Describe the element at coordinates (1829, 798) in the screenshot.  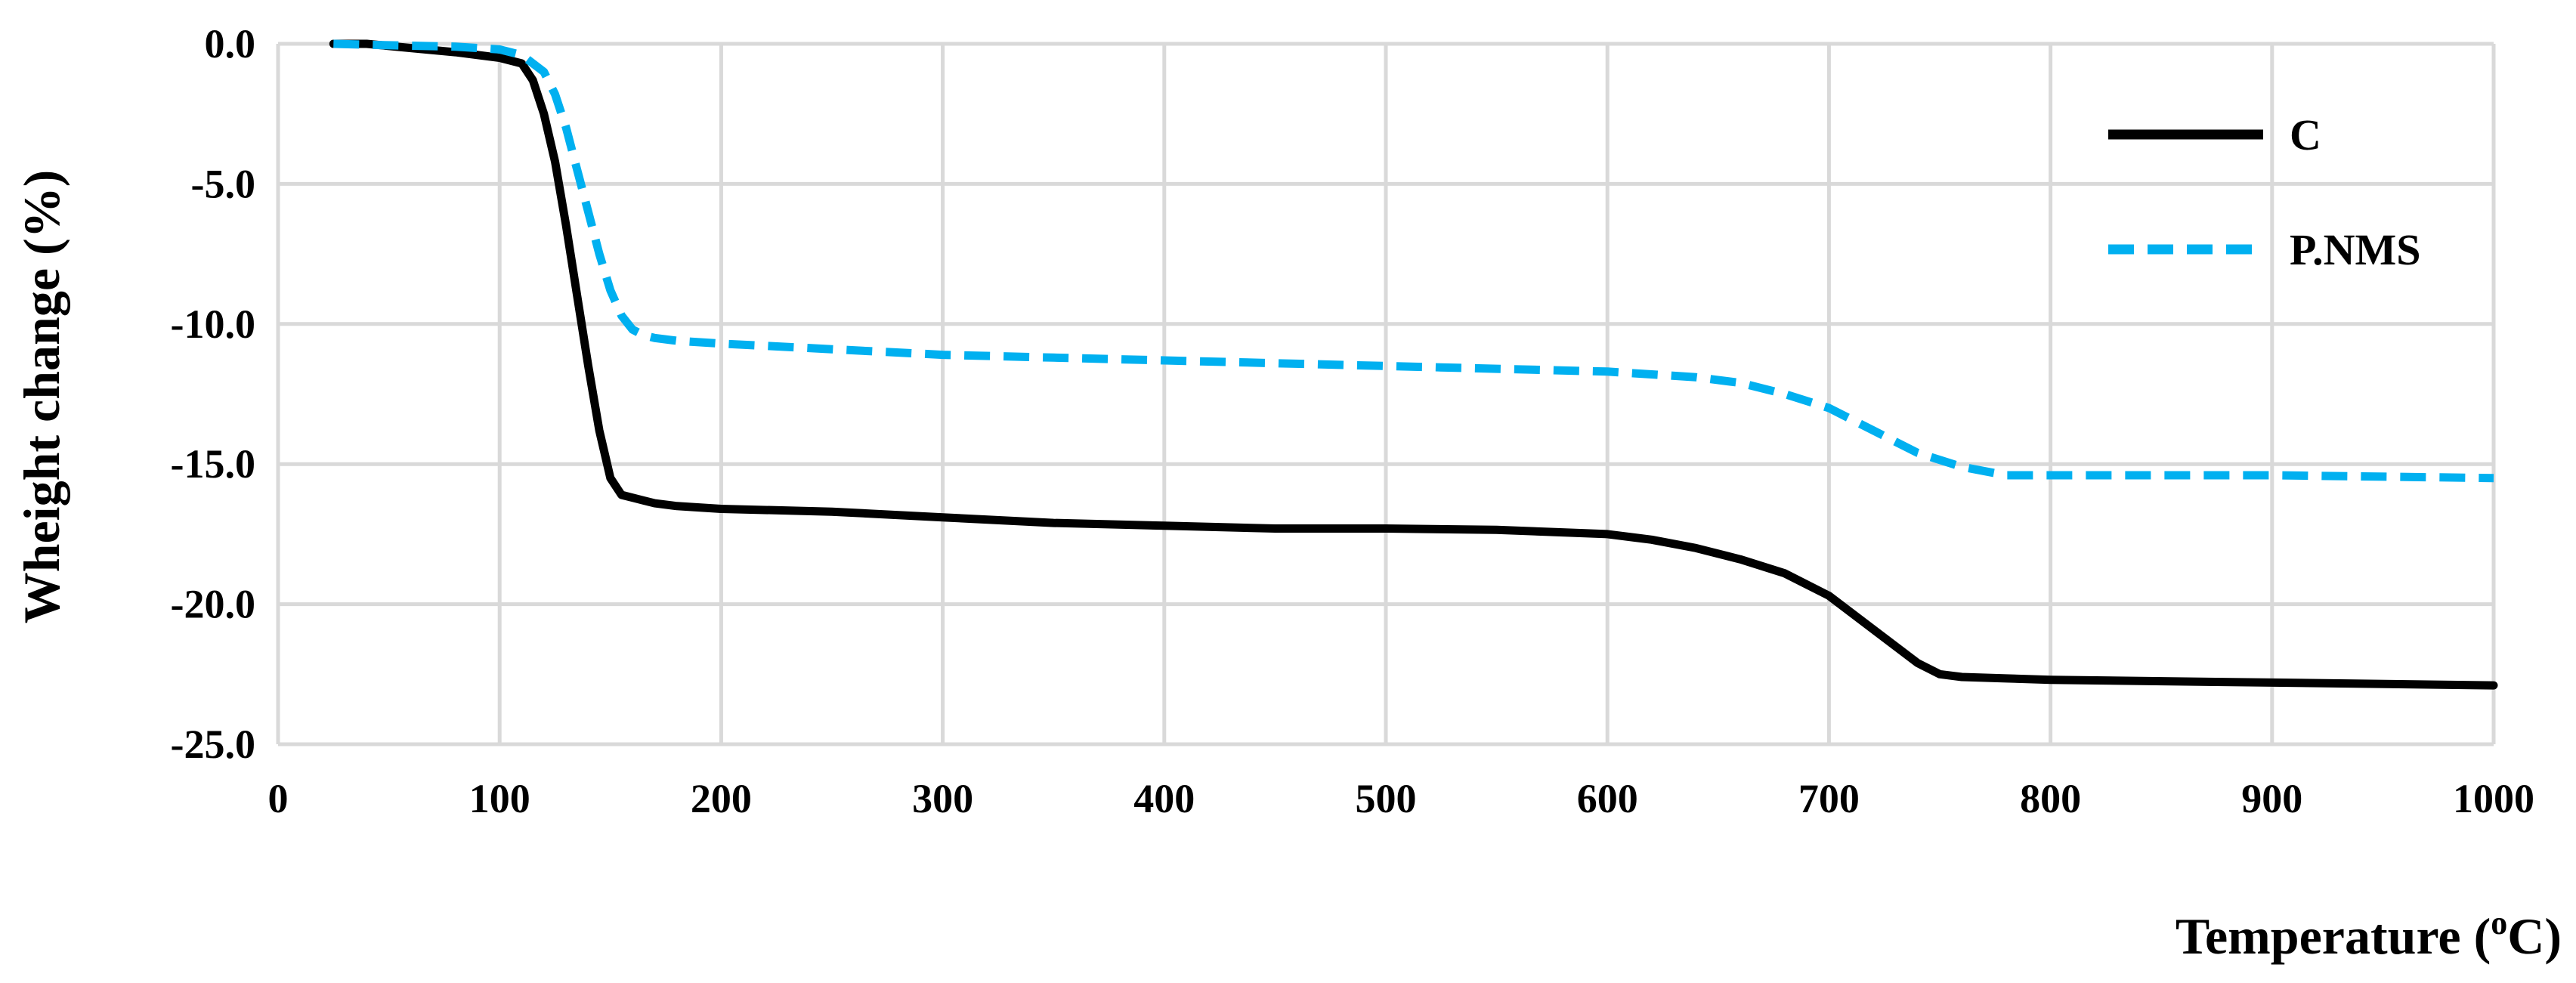
I see `x-tick-label: 700` at that location.